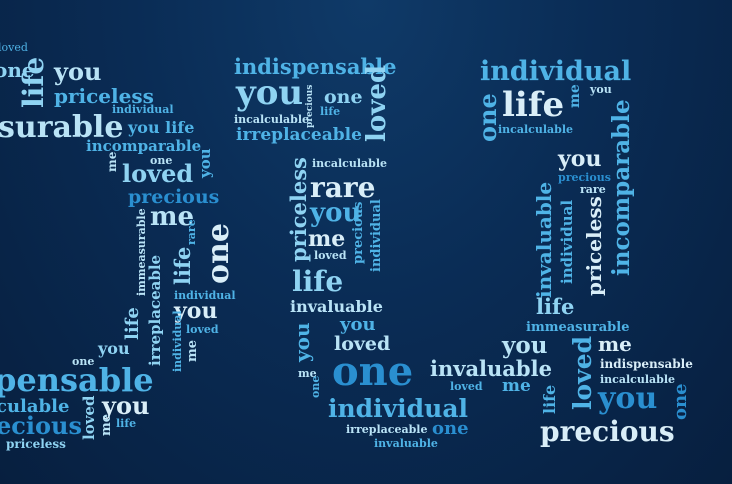 This screenshot has height=484, width=732. I want to click on word-ecious: ecious, so click(41, 425).